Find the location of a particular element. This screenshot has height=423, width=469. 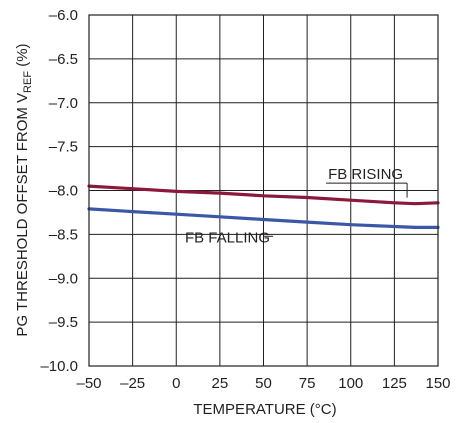

x-axis-label: TEMPERATURE (°C) is located at coordinates (264, 409).